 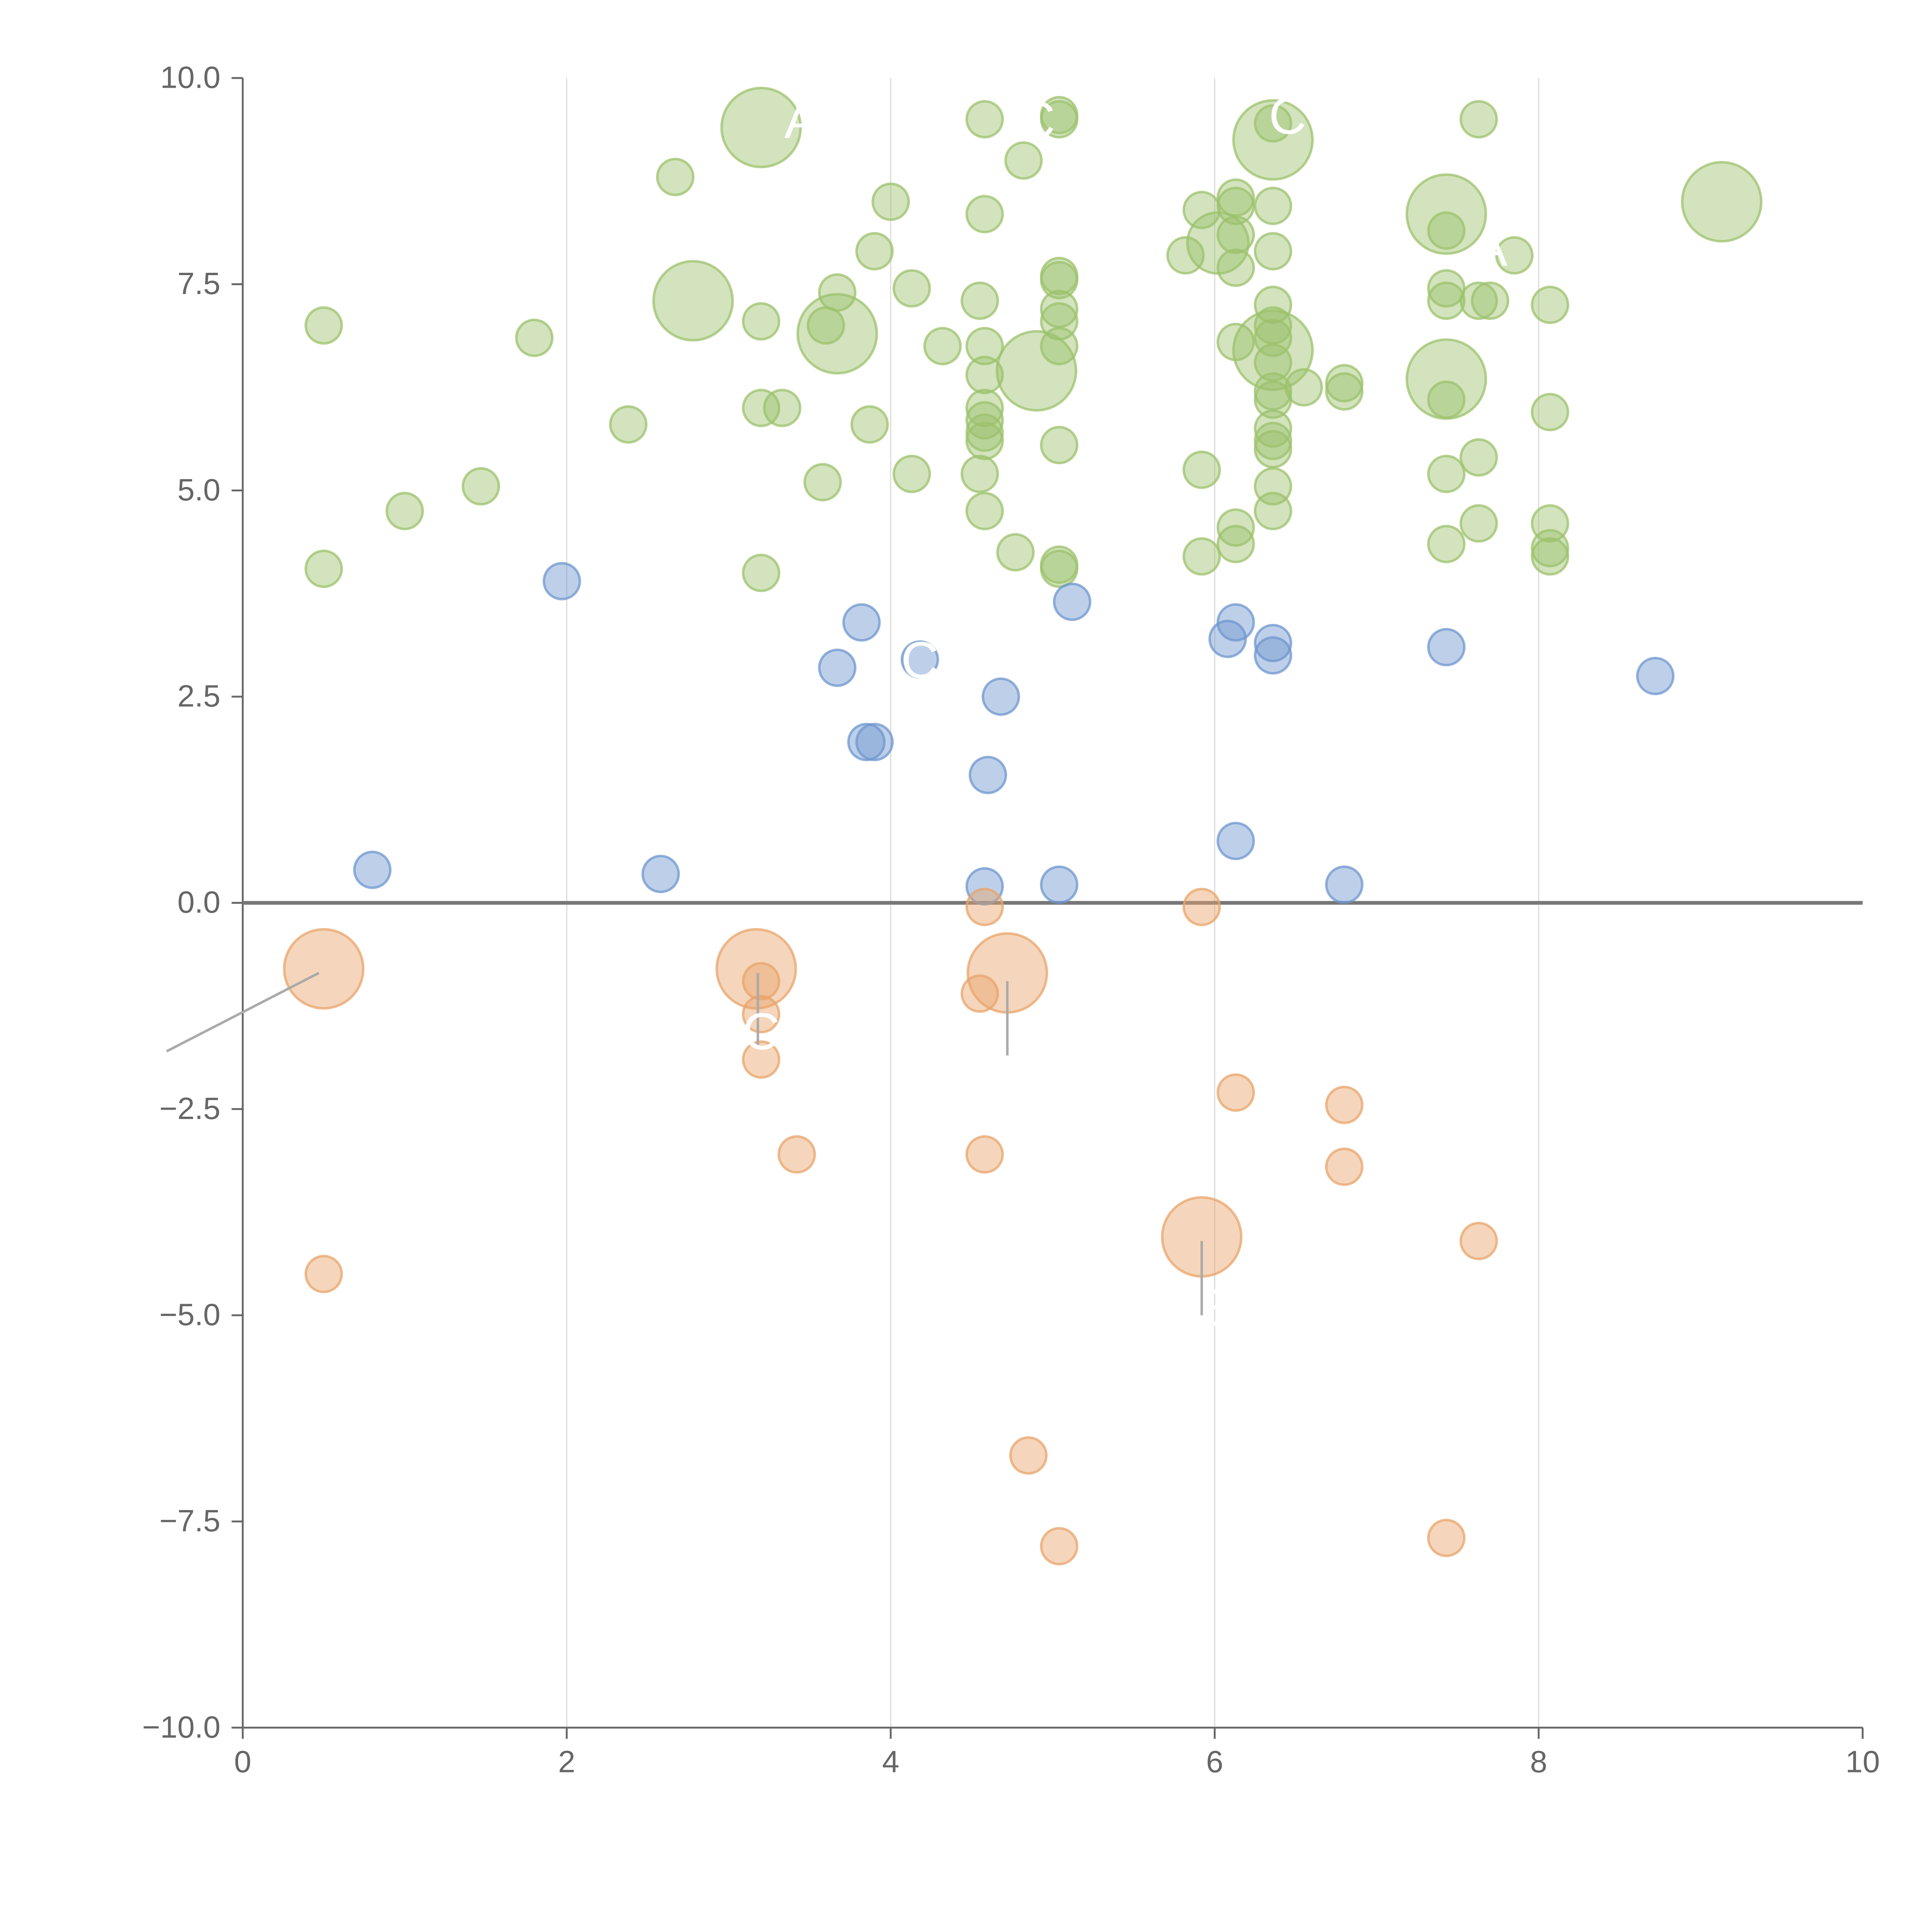 What do you see at coordinates (190, 1108) in the screenshot?
I see `y-tick-label: −2.5` at bounding box center [190, 1108].